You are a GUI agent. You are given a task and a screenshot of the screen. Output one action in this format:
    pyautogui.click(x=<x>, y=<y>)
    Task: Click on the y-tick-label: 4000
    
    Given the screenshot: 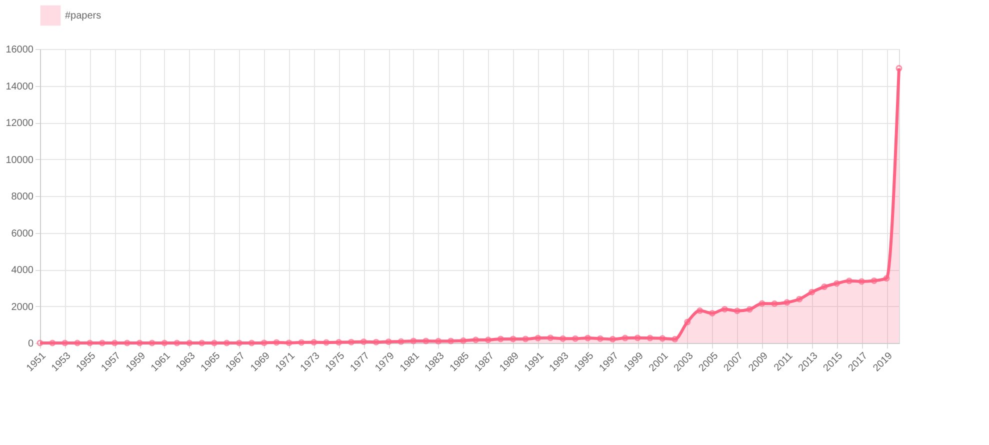 What is the action you would take?
    pyautogui.click(x=22, y=270)
    